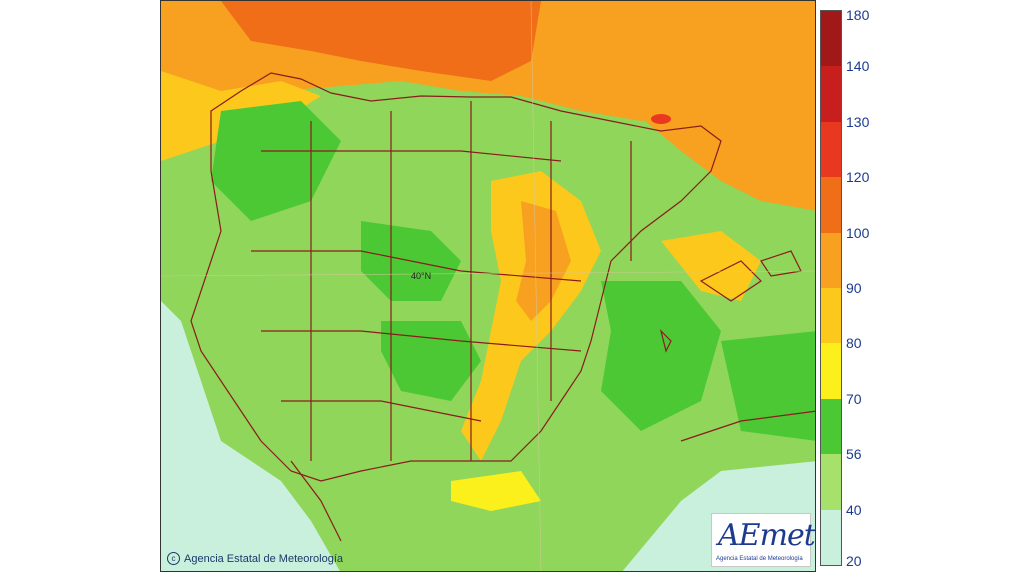  I want to click on logo-word: AEmet, so click(766, 535).